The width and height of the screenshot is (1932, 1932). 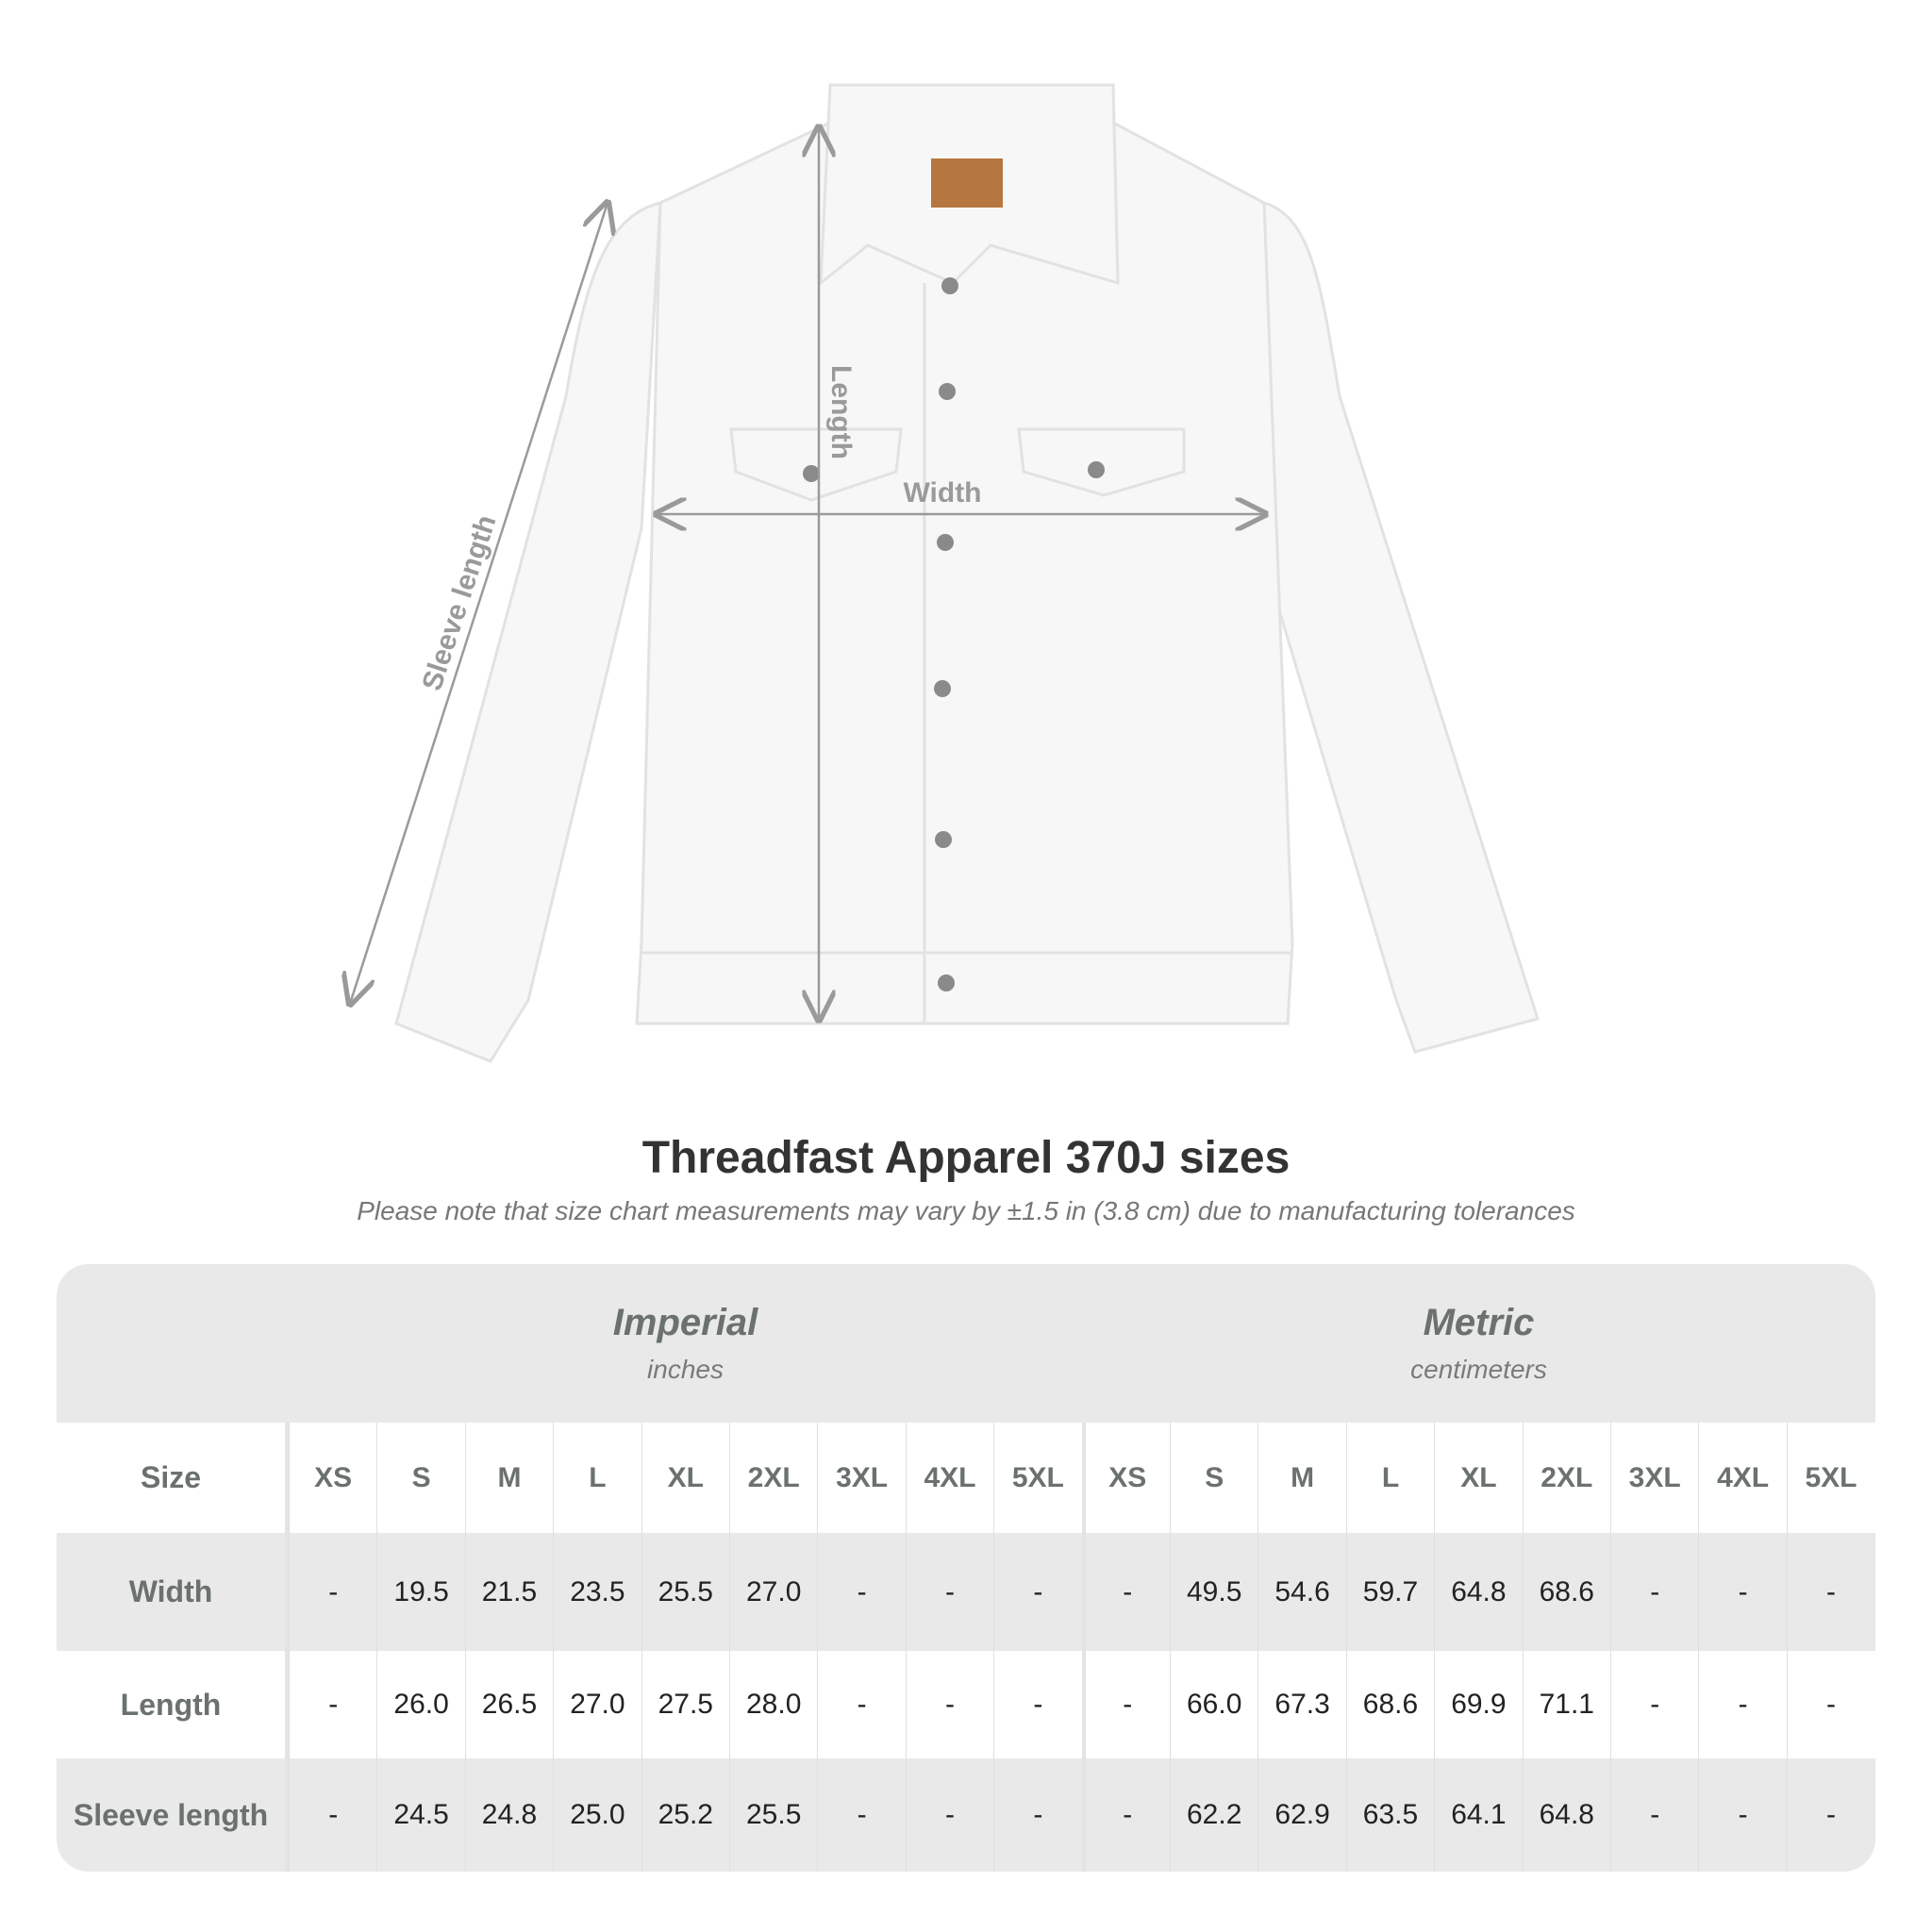 What do you see at coordinates (597, 1815) in the screenshot?
I see `imperial-value-cell: 25.0` at bounding box center [597, 1815].